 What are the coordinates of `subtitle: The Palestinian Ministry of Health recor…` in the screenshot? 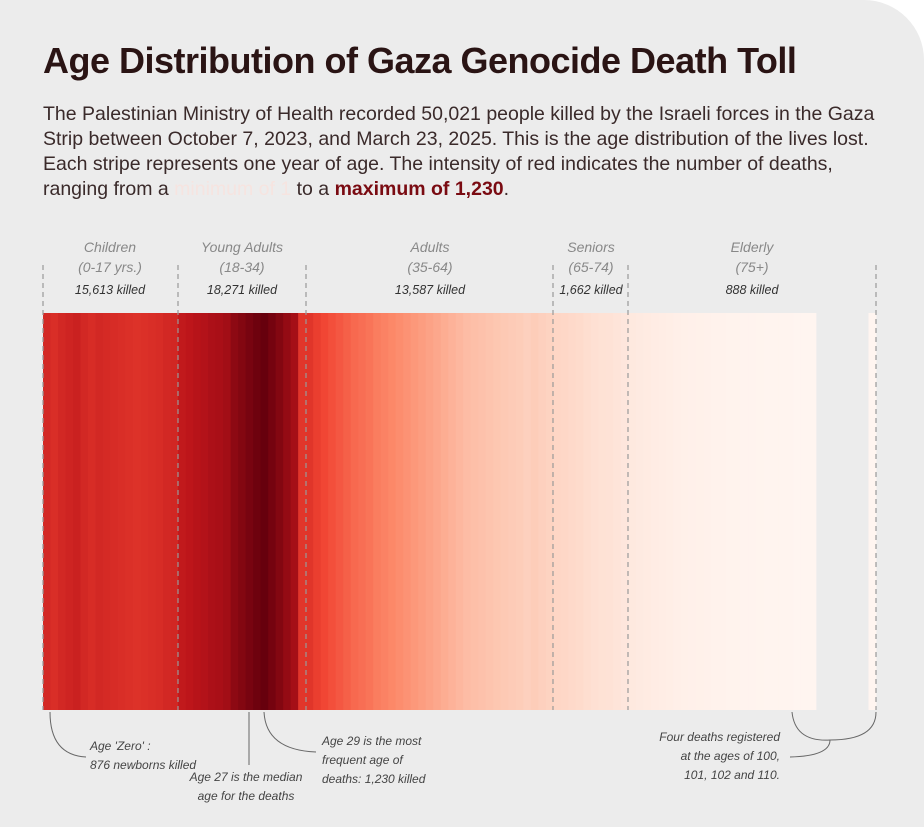 It's located at (465, 152).